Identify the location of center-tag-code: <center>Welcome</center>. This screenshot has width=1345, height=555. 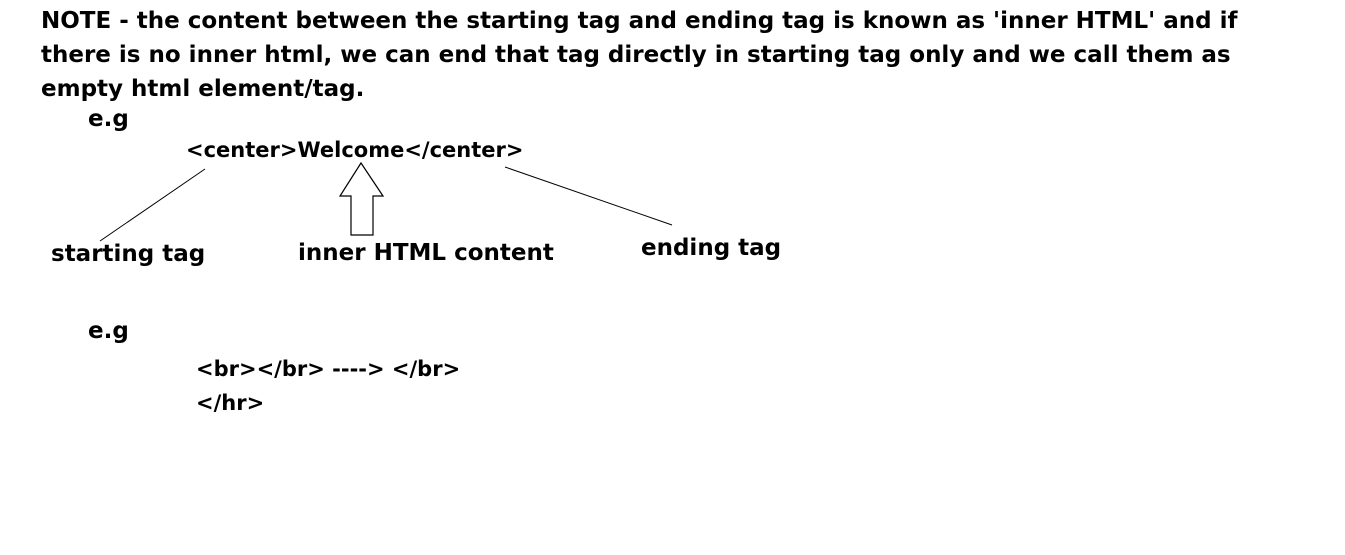
(355, 150).